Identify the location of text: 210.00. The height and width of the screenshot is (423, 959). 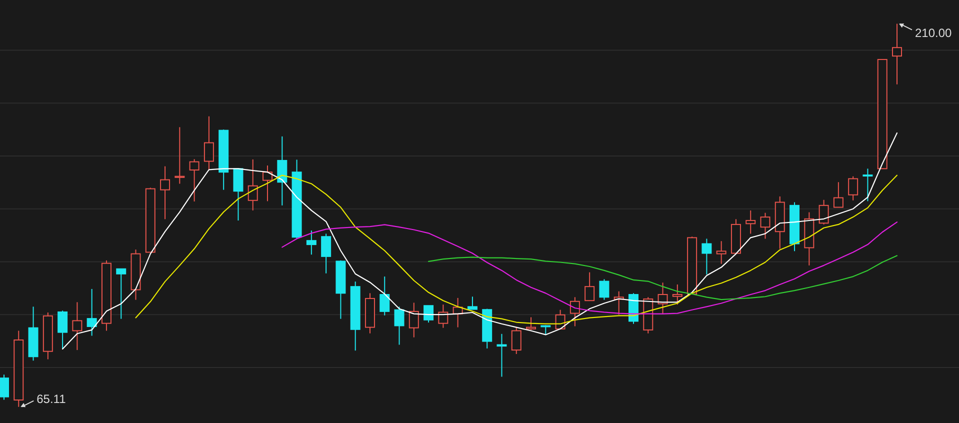
(933, 33).